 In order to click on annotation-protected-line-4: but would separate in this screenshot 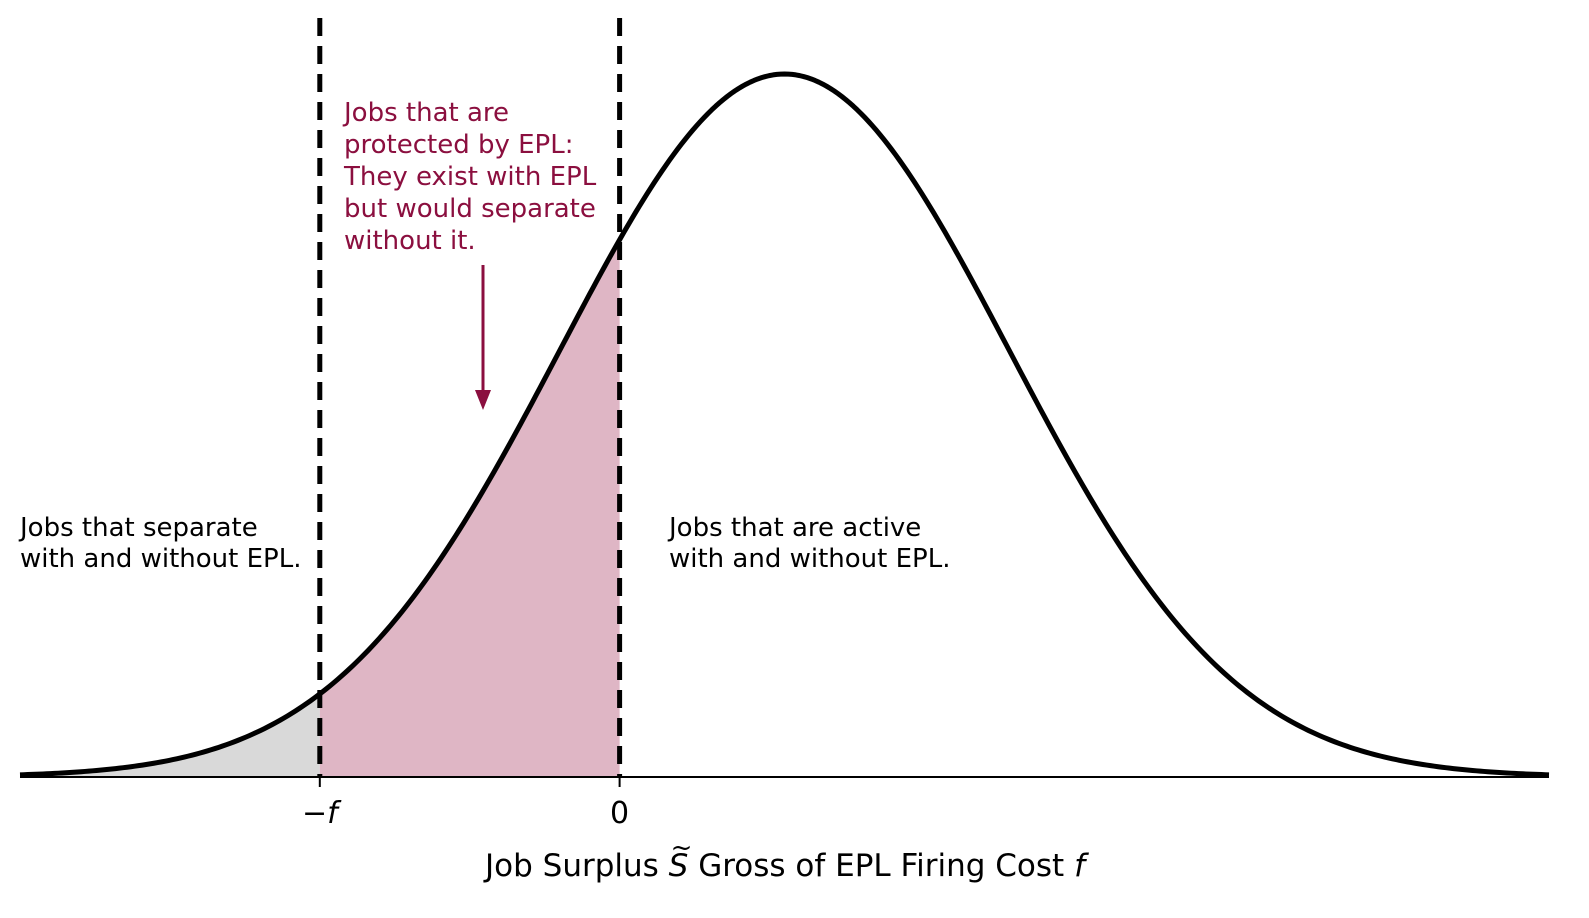, I will do `click(470, 209)`.